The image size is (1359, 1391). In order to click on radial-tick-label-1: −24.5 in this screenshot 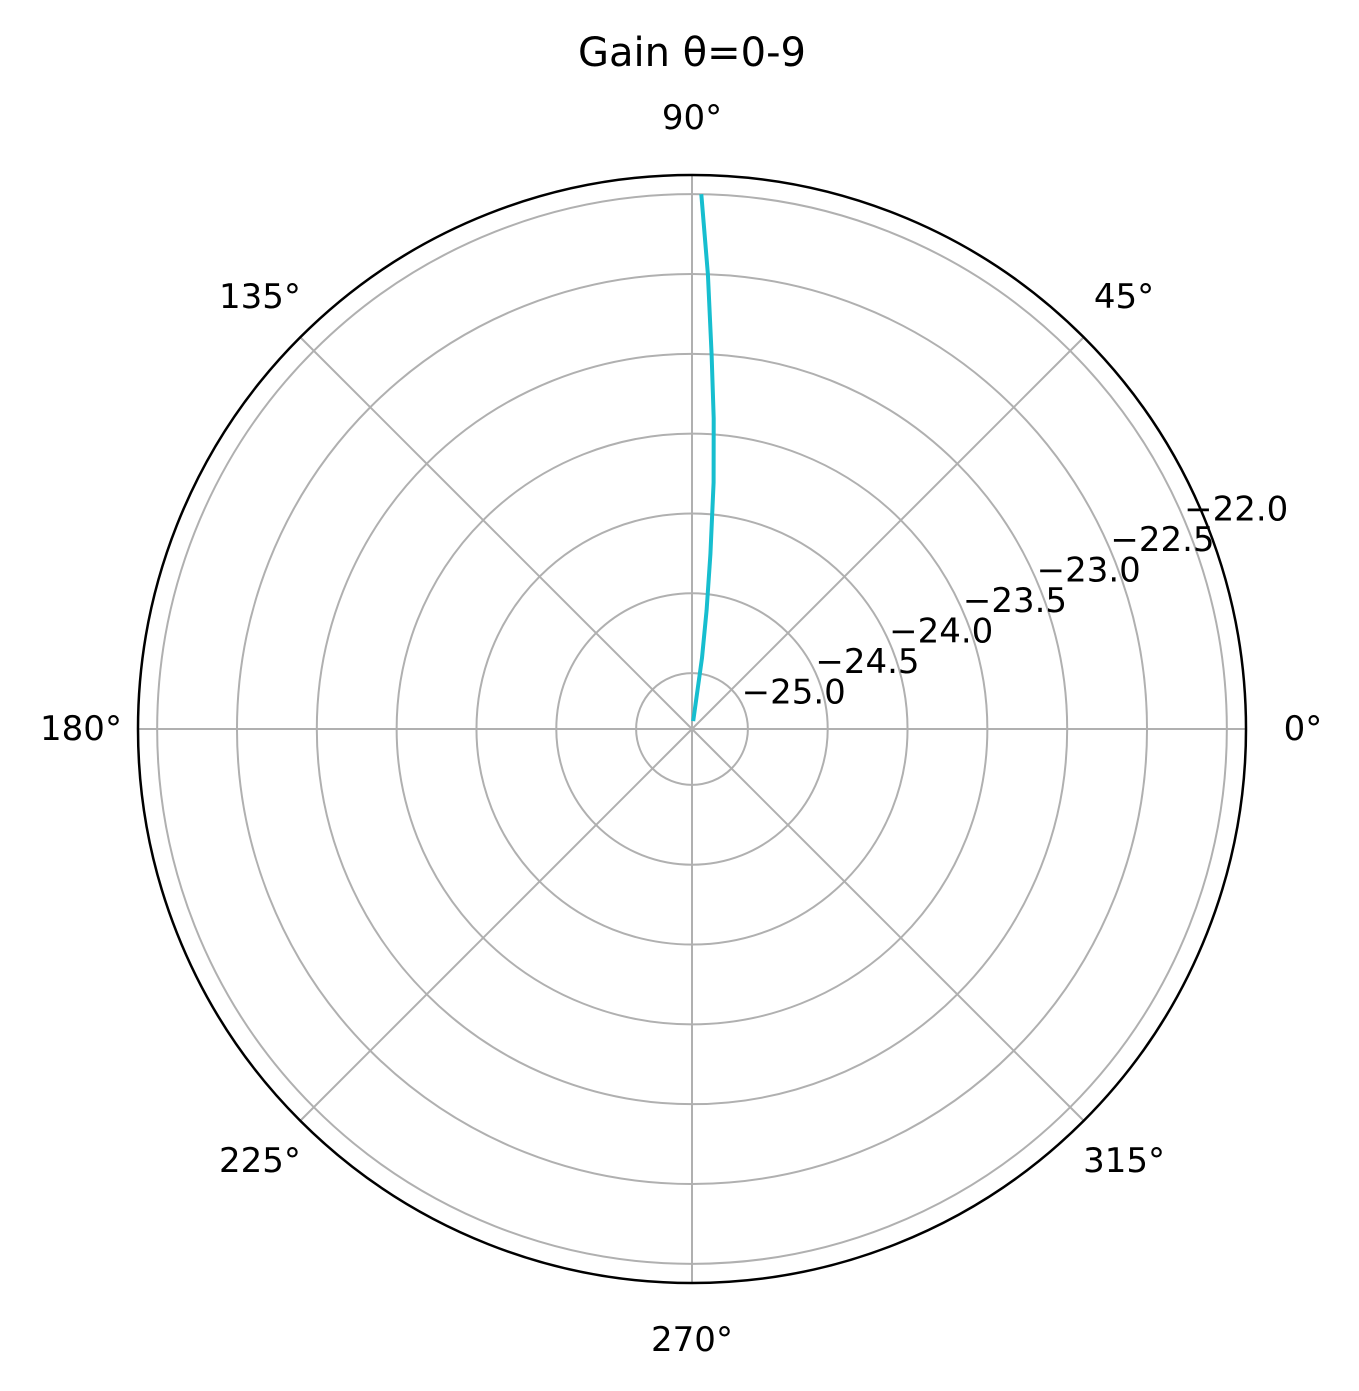, I will do `click(867, 662)`.